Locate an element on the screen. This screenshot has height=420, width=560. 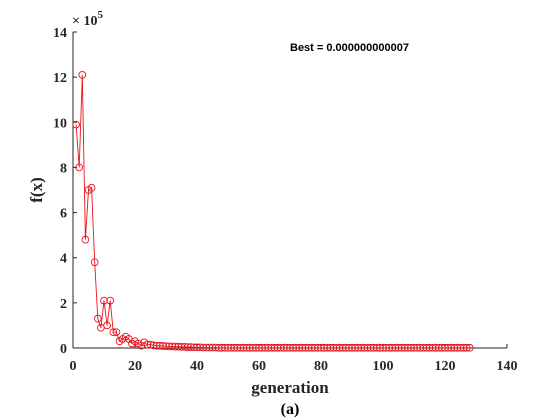
y-axis-label: f(x) is located at coordinates (36, 189).